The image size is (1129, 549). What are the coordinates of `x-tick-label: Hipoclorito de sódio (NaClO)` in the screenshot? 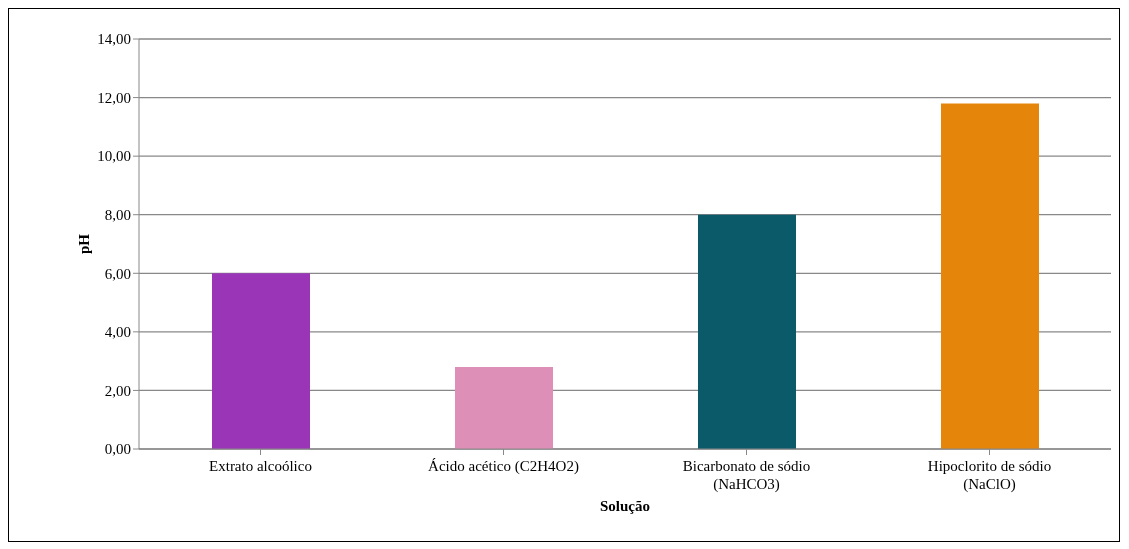 It's located at (989, 475).